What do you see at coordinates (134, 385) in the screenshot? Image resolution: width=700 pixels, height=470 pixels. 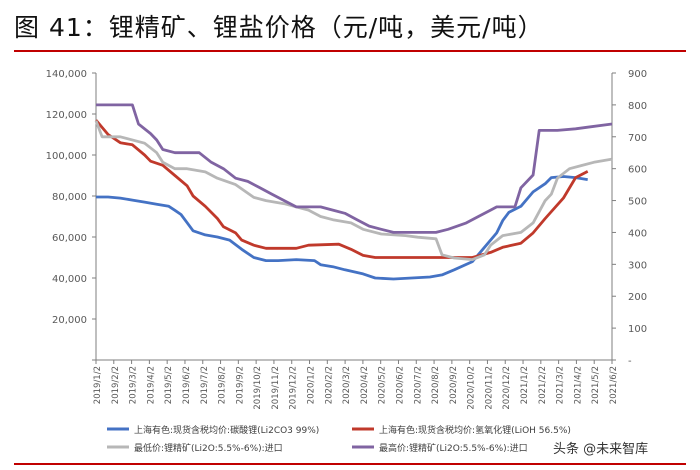 I see `x-tick-label: 2019/3/2` at bounding box center [134, 385].